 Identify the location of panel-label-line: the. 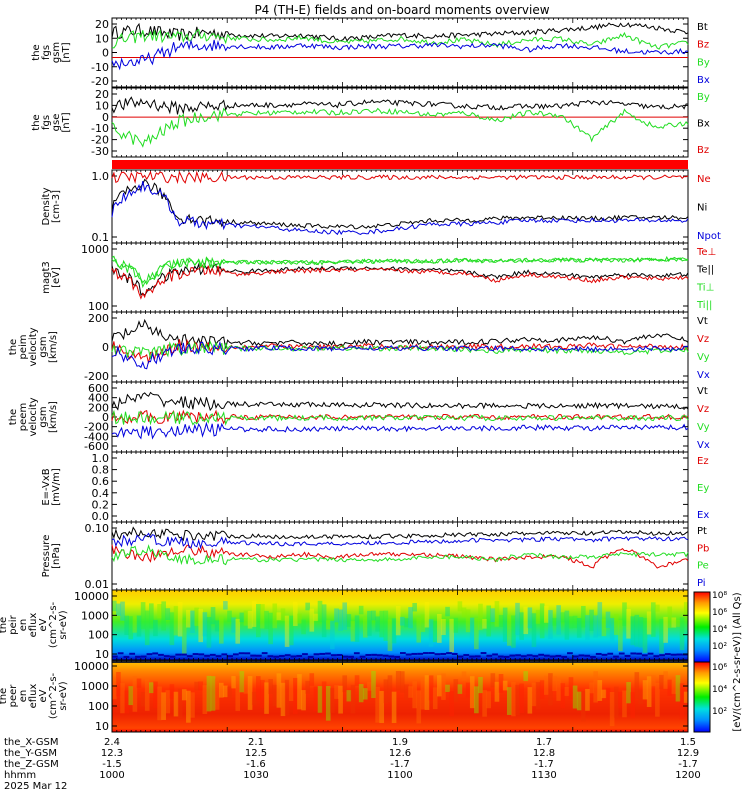
(4, 696).